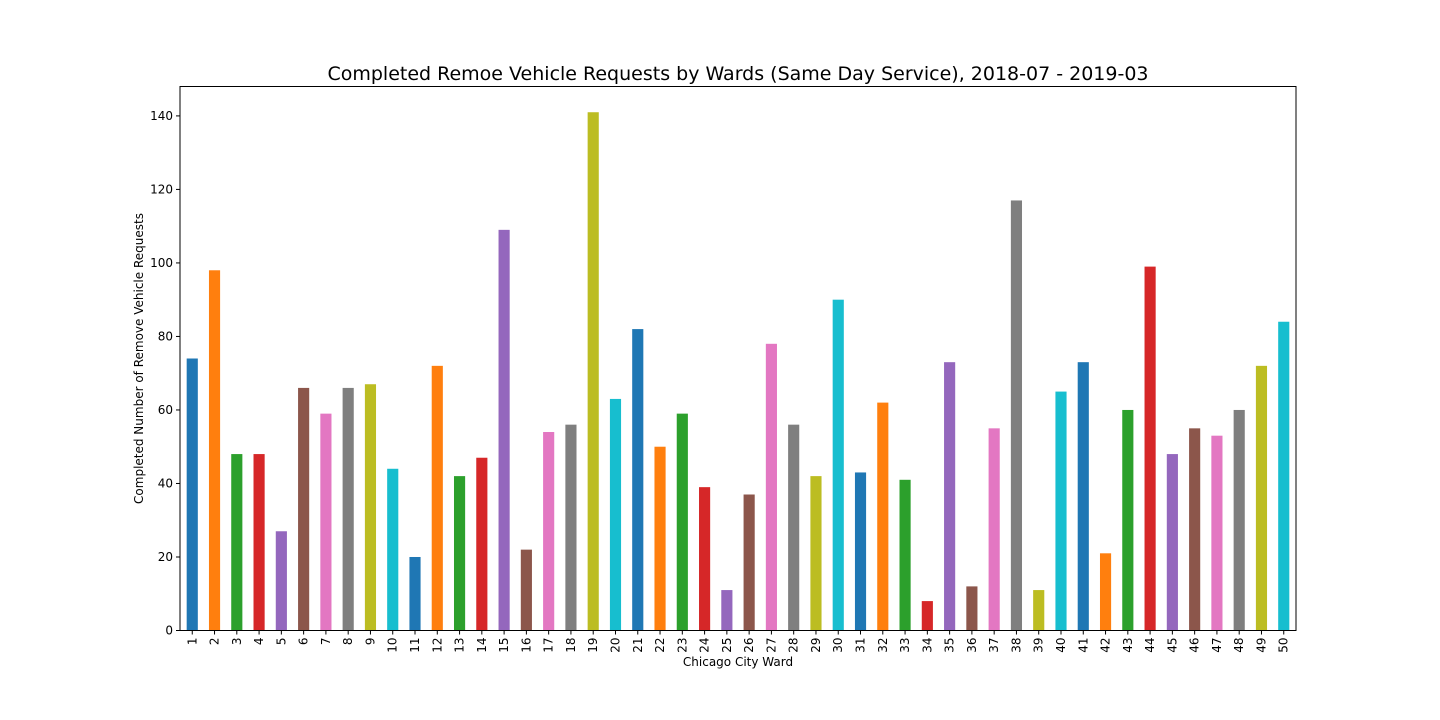  I want to click on x-tick-label: 23, so click(682, 645).